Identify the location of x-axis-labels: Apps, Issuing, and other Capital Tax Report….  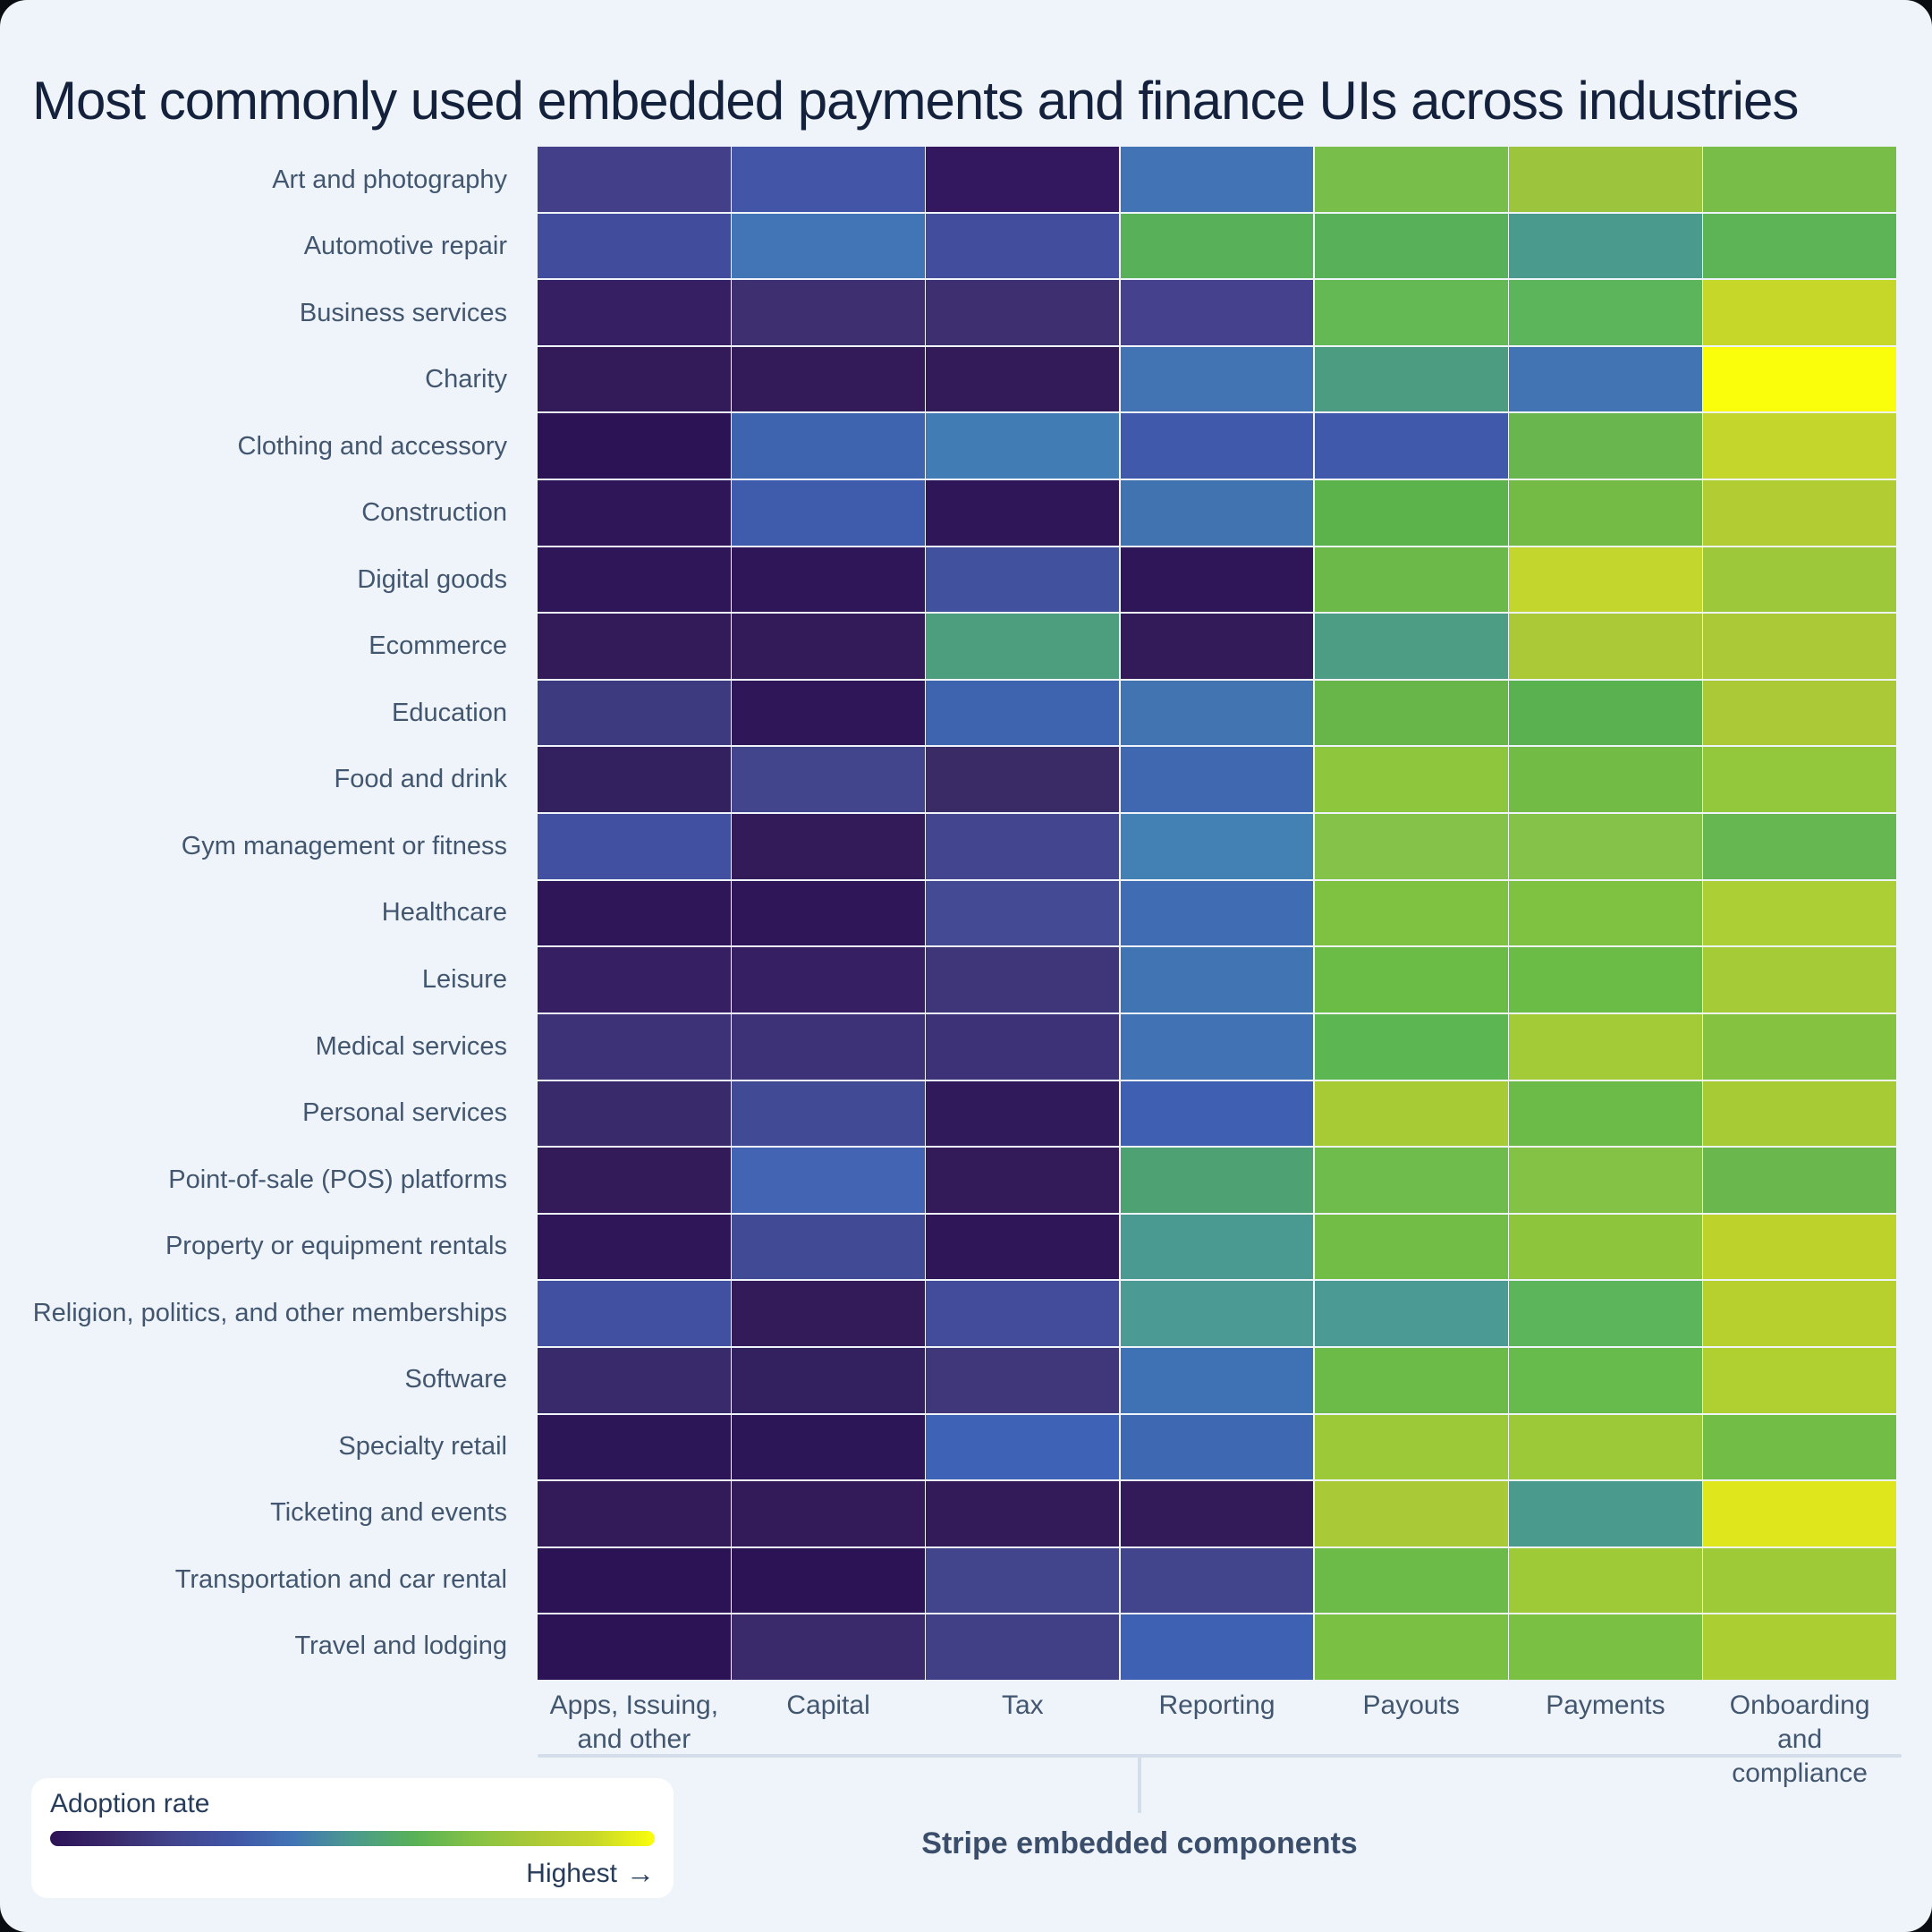
(1217, 1740).